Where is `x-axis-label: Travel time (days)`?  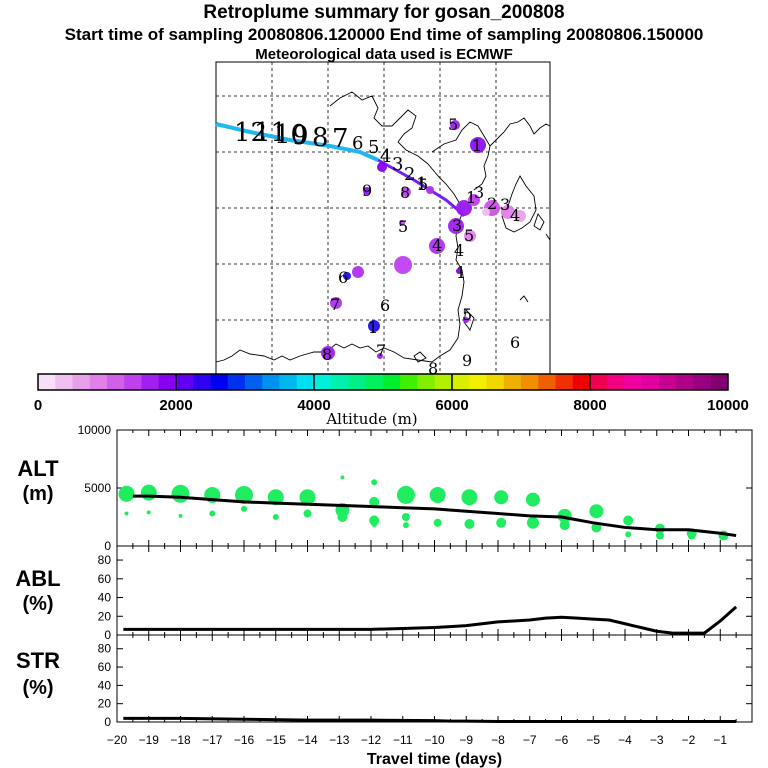
x-axis-label: Travel time (days) is located at coordinates (434, 759).